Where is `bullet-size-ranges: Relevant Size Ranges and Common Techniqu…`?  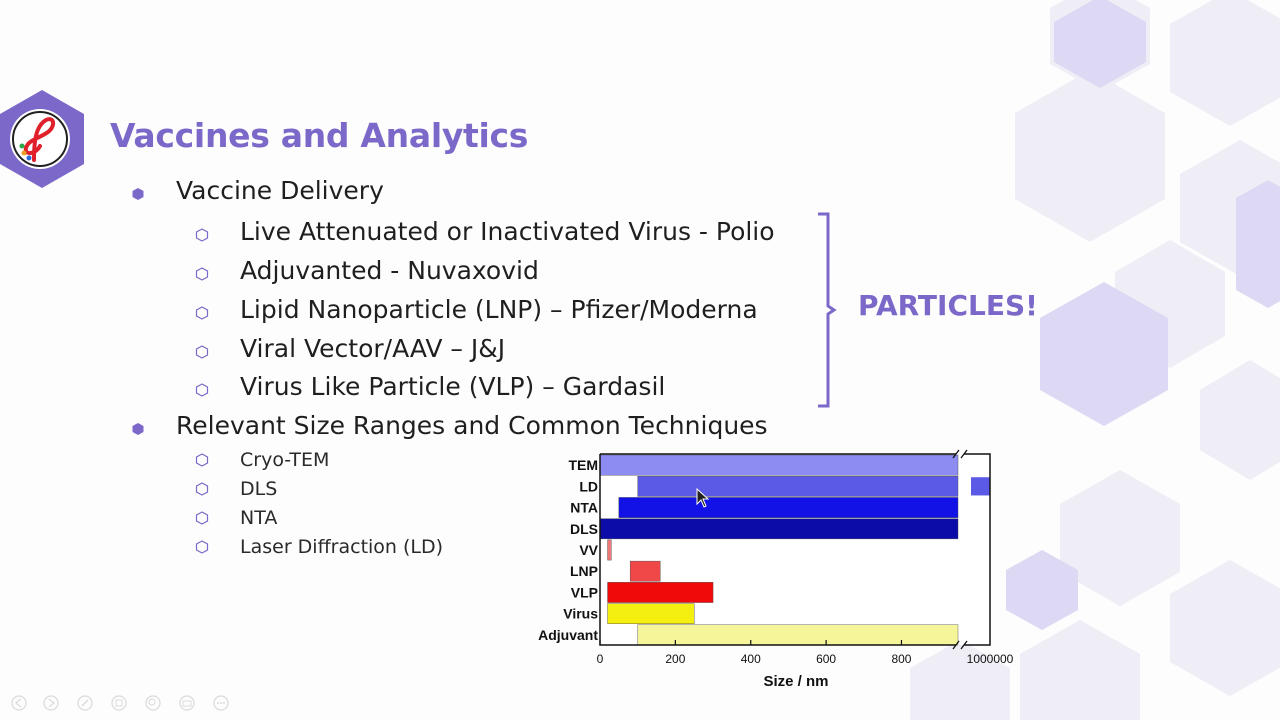 bullet-size-ranges: Relevant Size Ranges and Common Techniqu… is located at coordinates (472, 425).